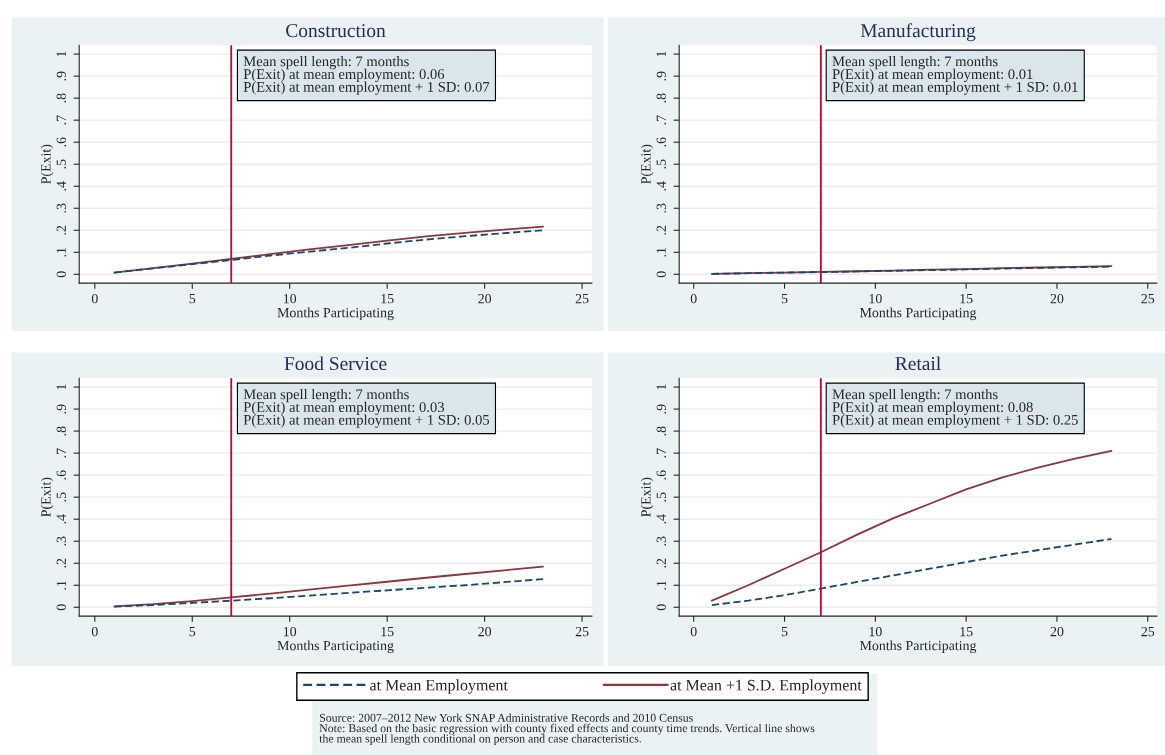 The width and height of the screenshot is (1165, 755). Describe the element at coordinates (955, 421) in the screenshot. I see `annotation: P(Exit) at mean employment + 1 SD: 0.25` at that location.